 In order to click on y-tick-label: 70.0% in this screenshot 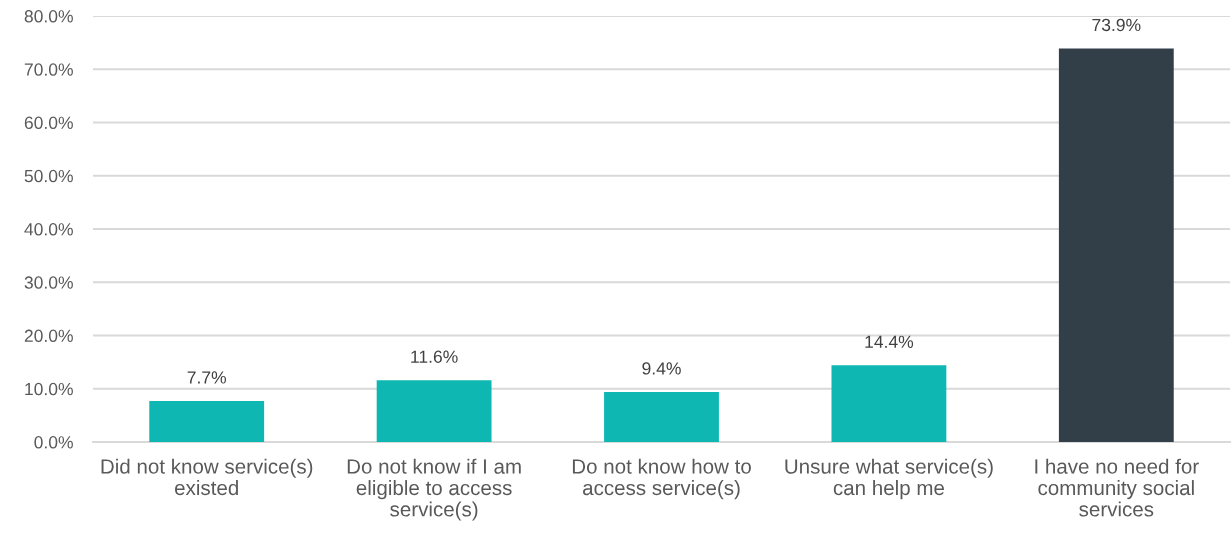, I will do `click(48, 69)`.